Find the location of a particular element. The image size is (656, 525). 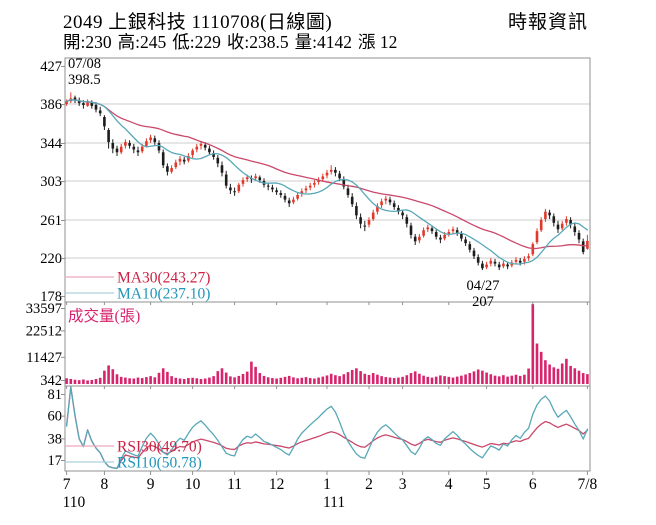

svg-text: 07/08 is located at coordinates (84, 64).